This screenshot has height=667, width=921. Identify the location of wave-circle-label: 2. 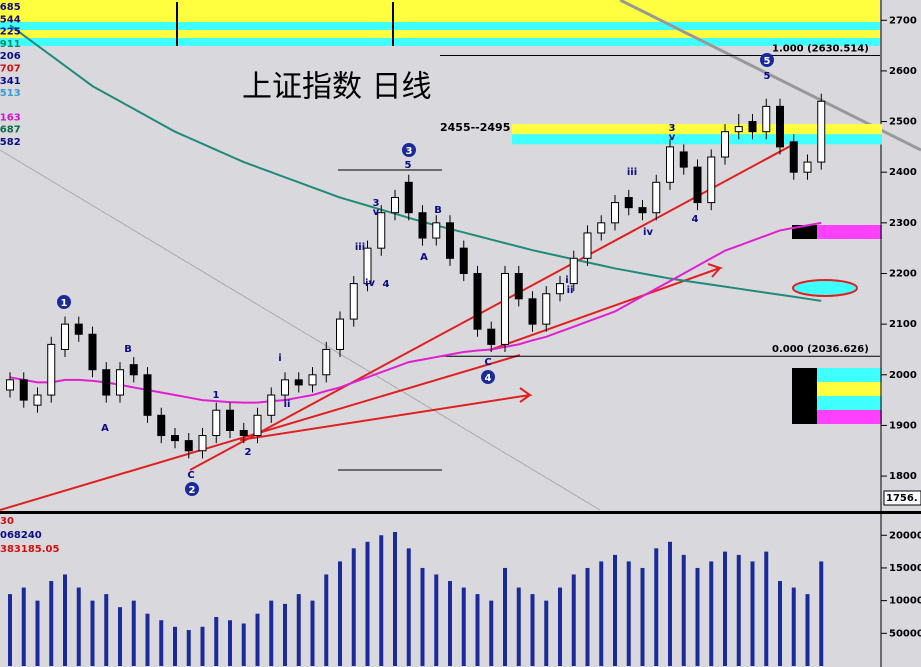
(192, 490).